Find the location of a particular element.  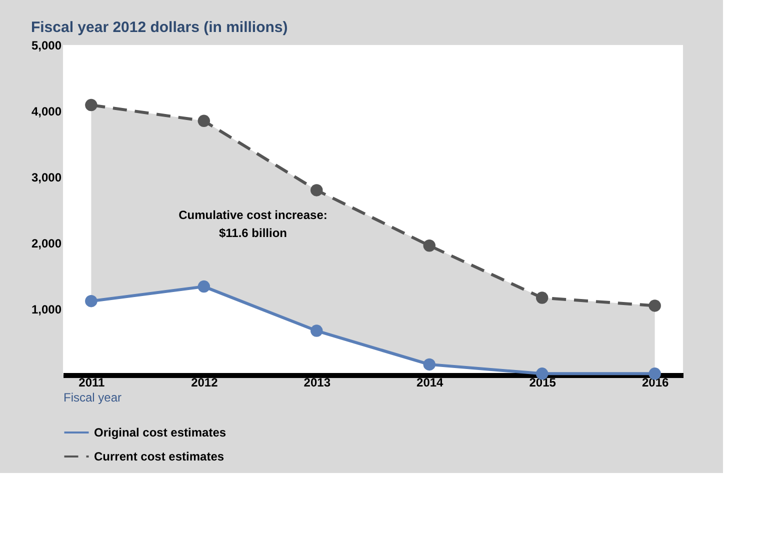

legend-label: Current cost estimates is located at coordinates (159, 457).